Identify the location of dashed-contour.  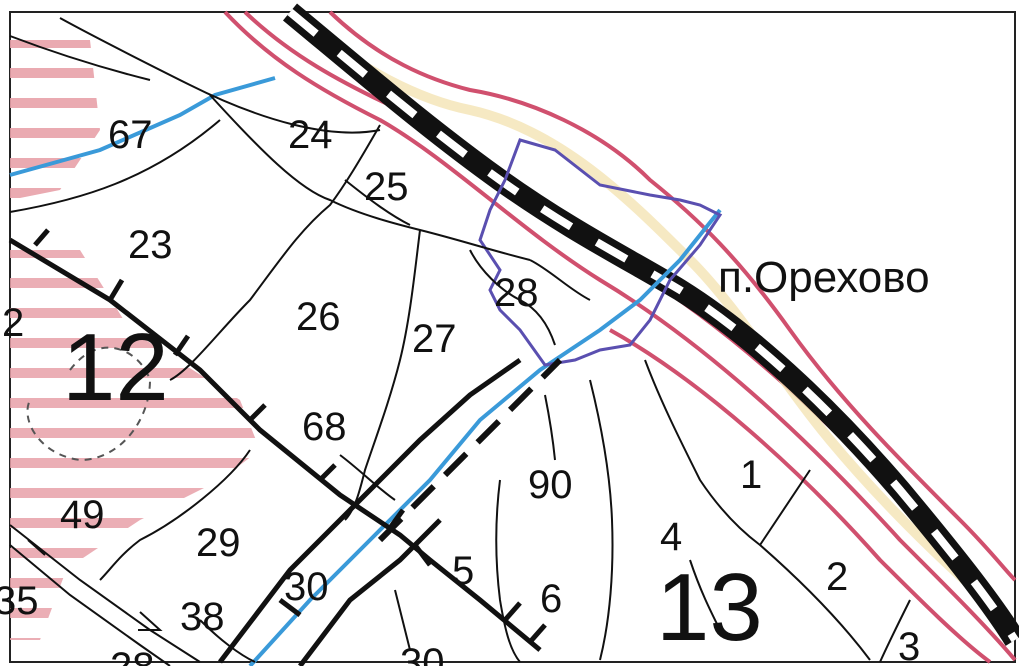
(89, 404).